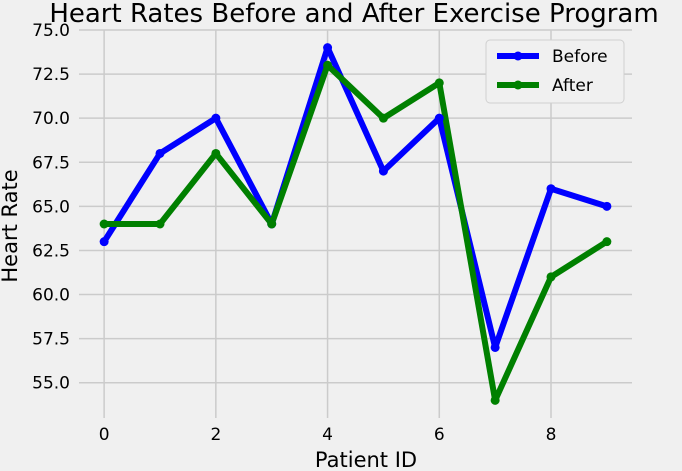  I want to click on x-tick-label: 4, so click(327, 435).